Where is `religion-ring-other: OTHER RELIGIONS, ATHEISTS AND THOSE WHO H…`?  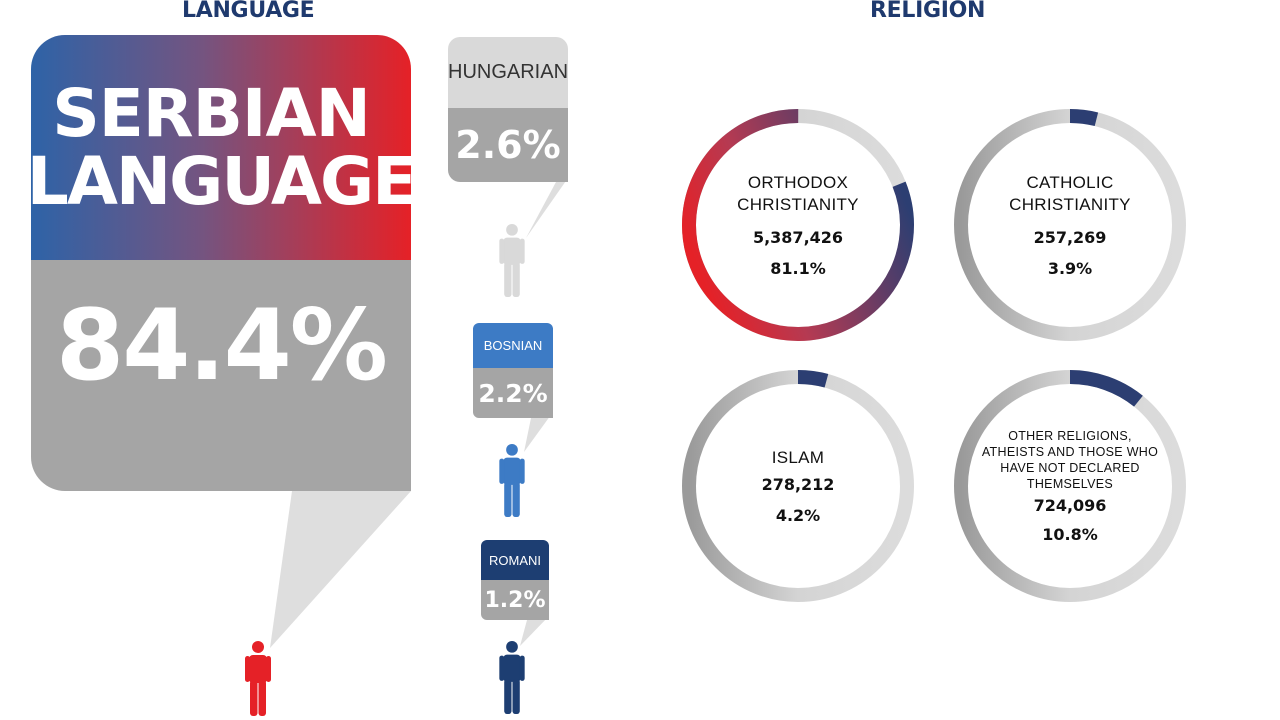 religion-ring-other: OTHER RELIGIONS, ATHEISTS AND THOSE WHO H… is located at coordinates (1070, 486).